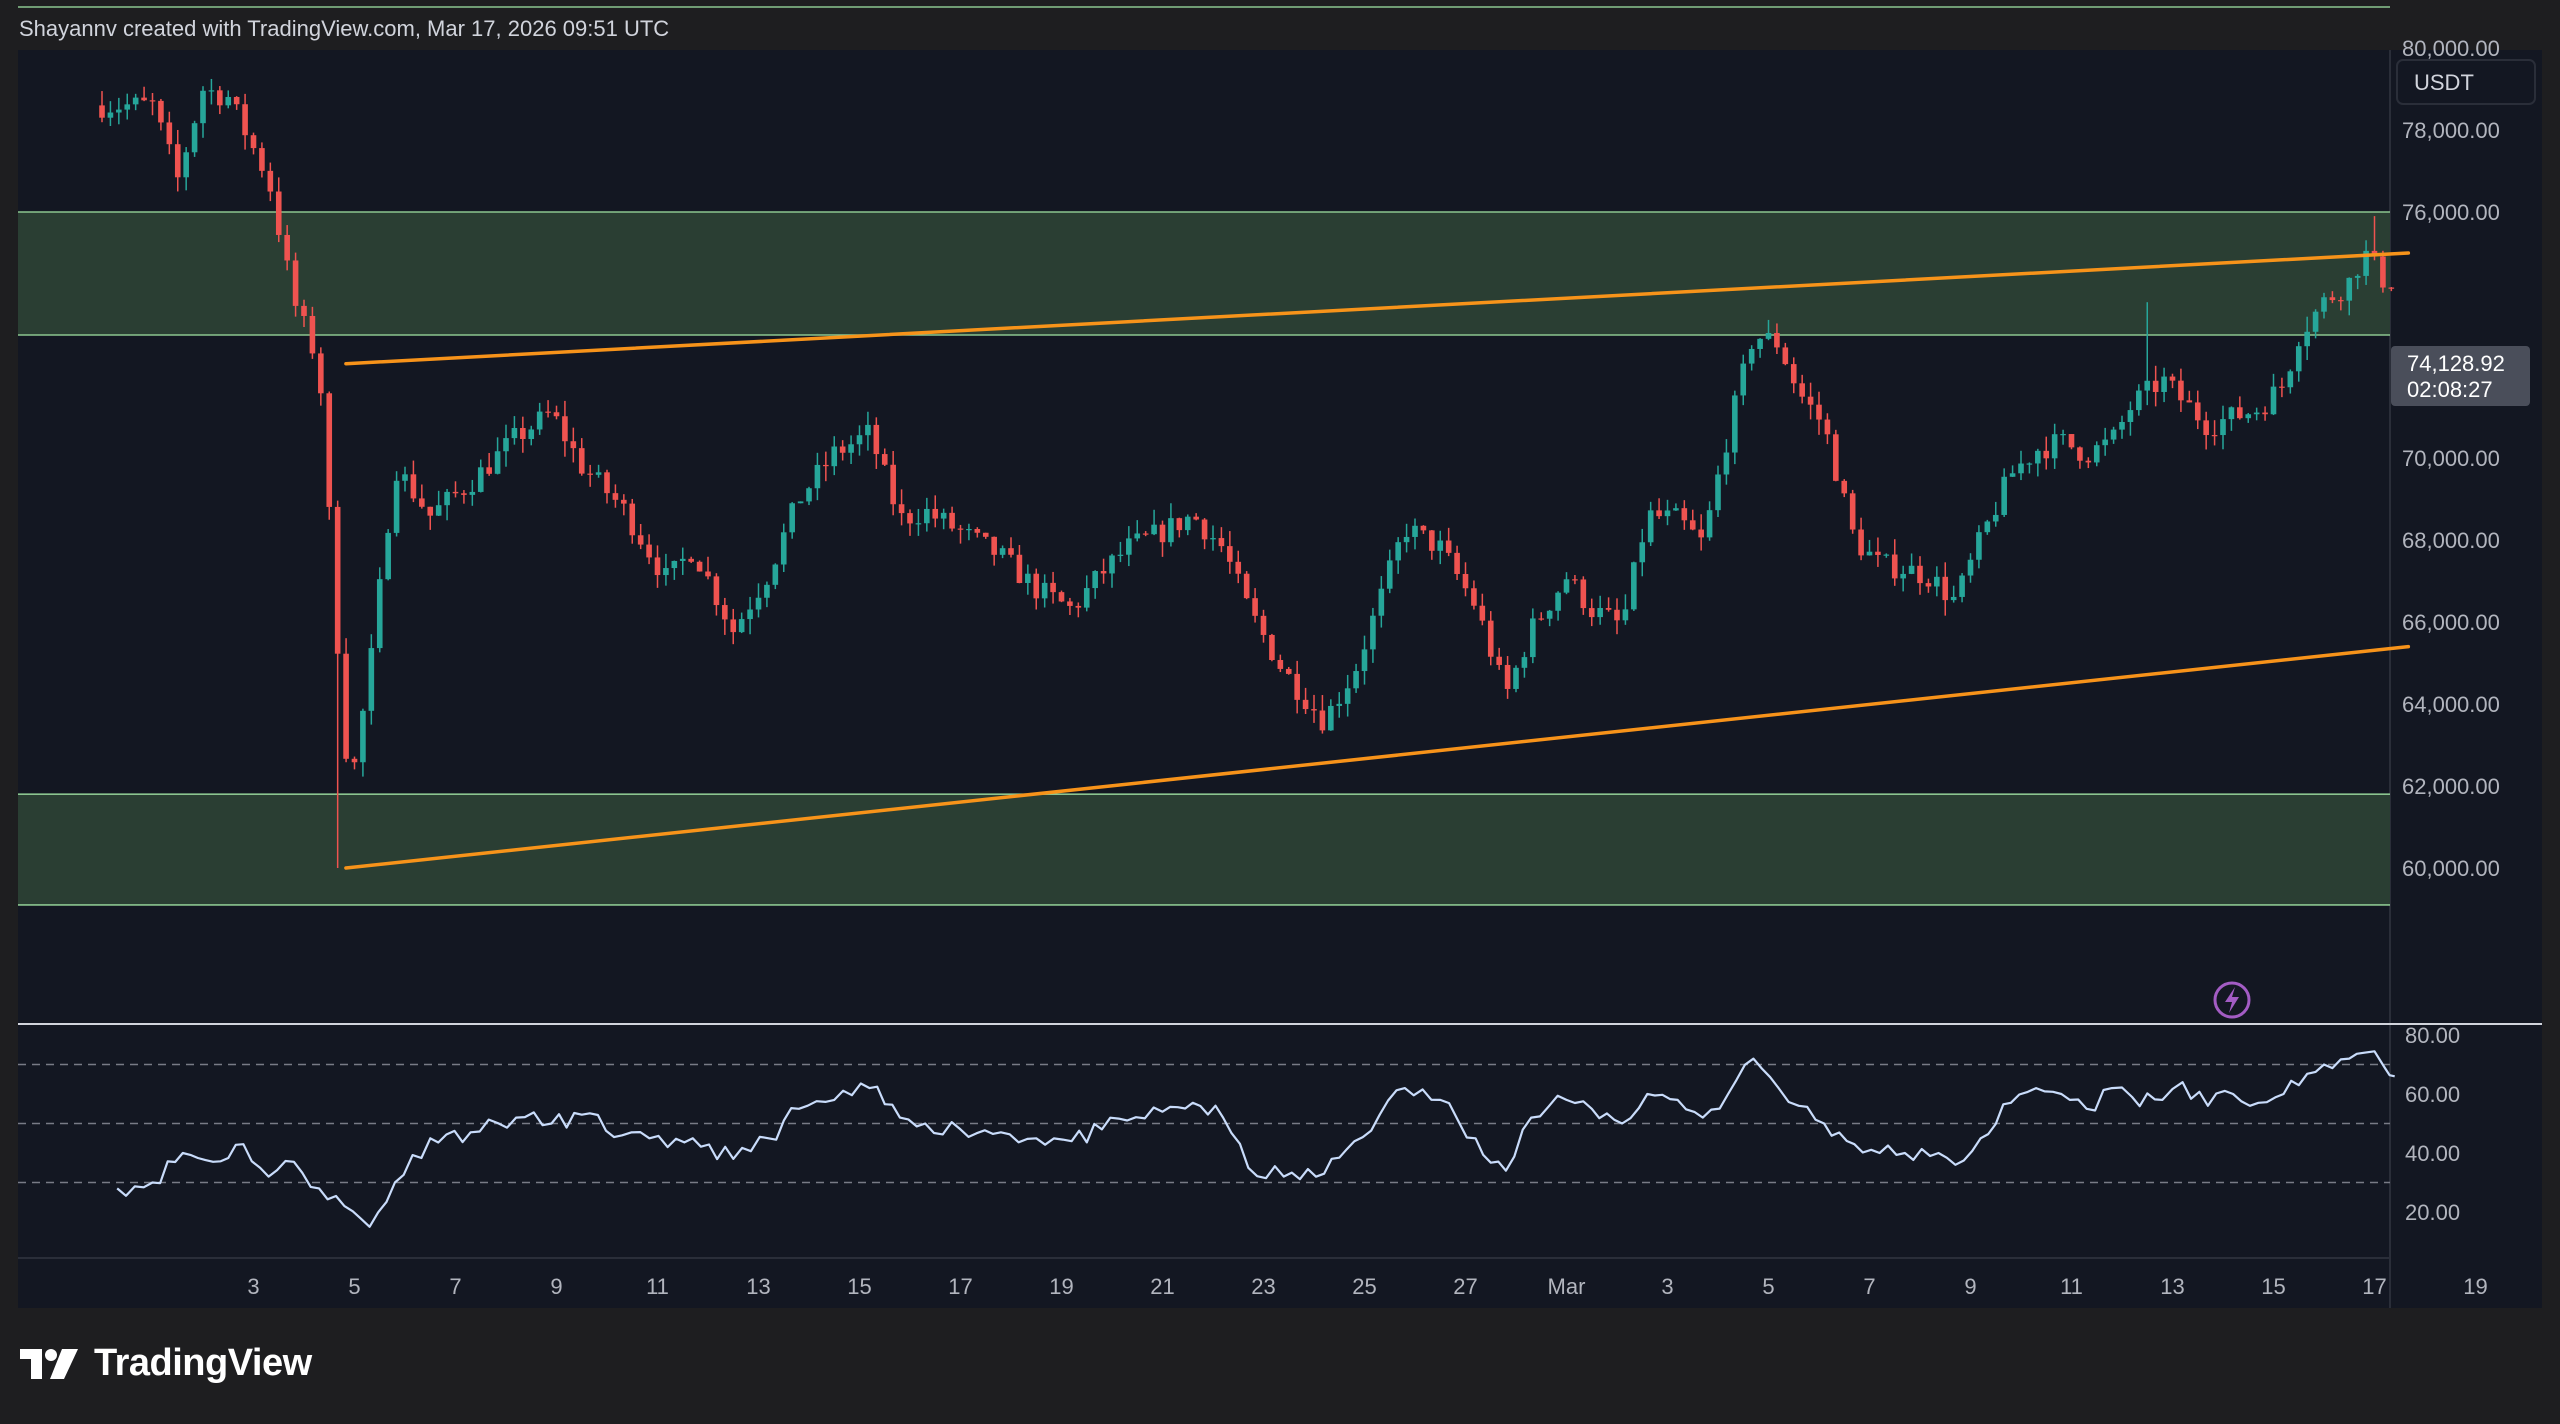 The height and width of the screenshot is (1424, 2560). Describe the element at coordinates (960, 1286) in the screenshot. I see `time-tick-label: 17` at that location.